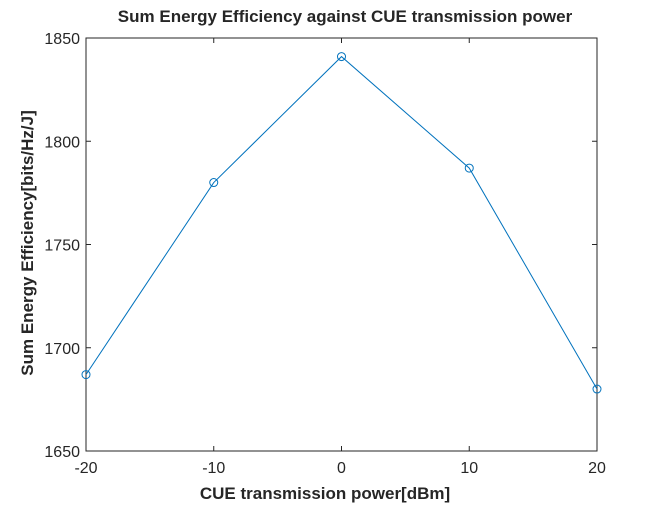 The height and width of the screenshot is (508, 659). Describe the element at coordinates (325, 493) in the screenshot. I see `x-axis-label: CUE transmission power[dBm]` at that location.